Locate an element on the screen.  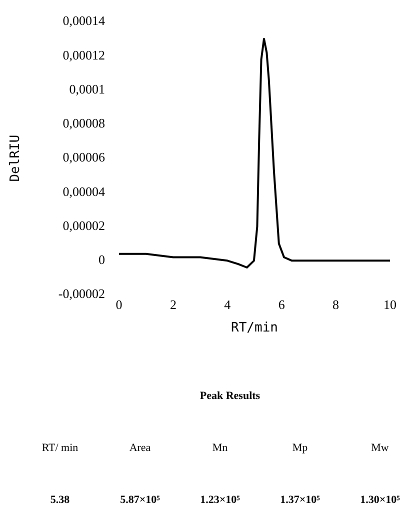
y-tick-label: -0,00002 is located at coordinates (81, 294).